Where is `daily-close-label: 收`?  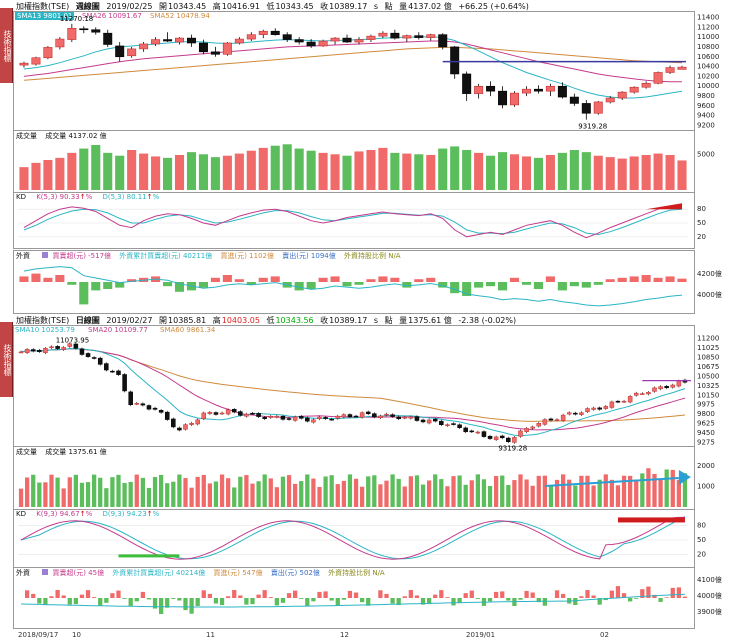
daily-close-label: 收 is located at coordinates (324, 320).